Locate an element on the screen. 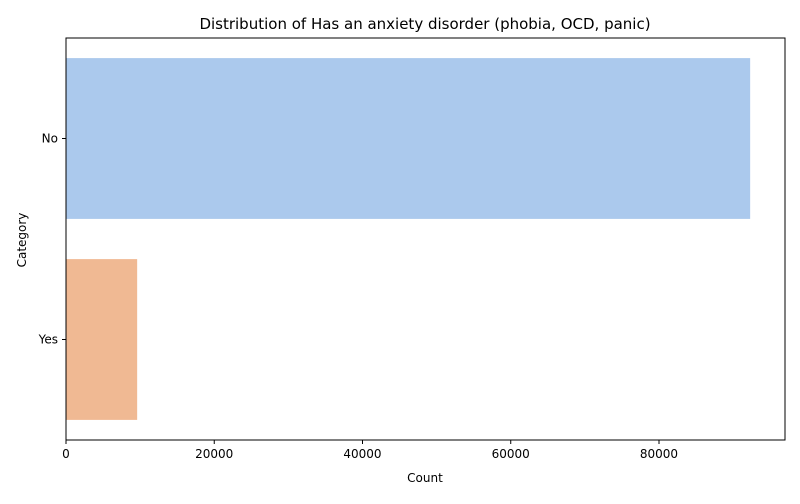 The width and height of the screenshot is (800, 504). y-tick-label: Yes is located at coordinates (48, 340).